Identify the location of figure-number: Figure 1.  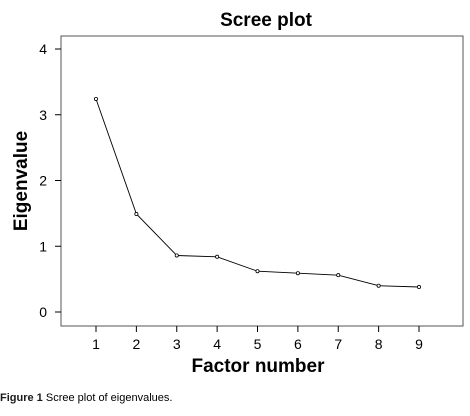
(21, 398).